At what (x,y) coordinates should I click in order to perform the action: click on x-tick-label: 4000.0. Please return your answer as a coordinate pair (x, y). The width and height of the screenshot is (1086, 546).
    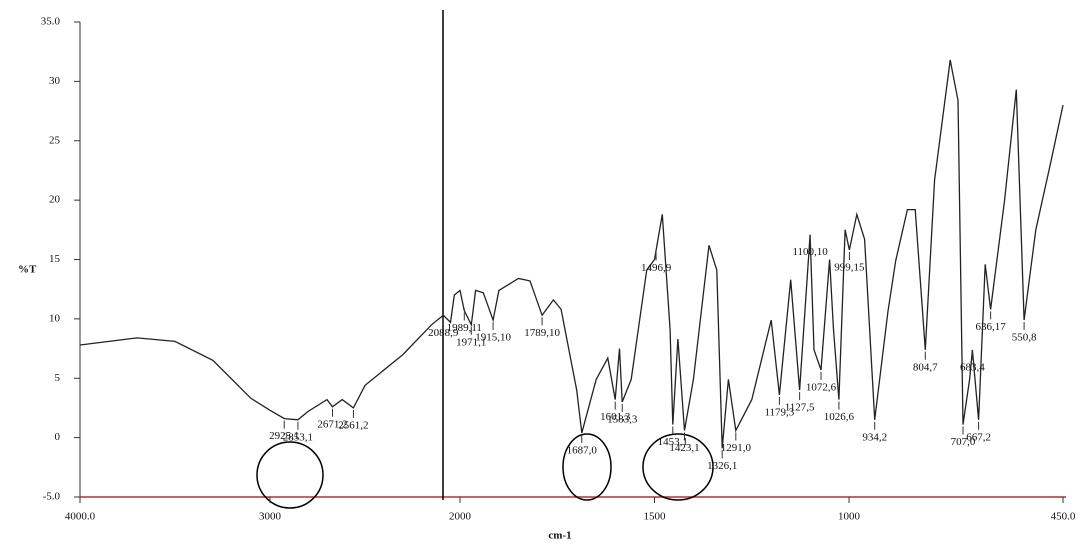
    Looking at the image, I should click on (80, 517).